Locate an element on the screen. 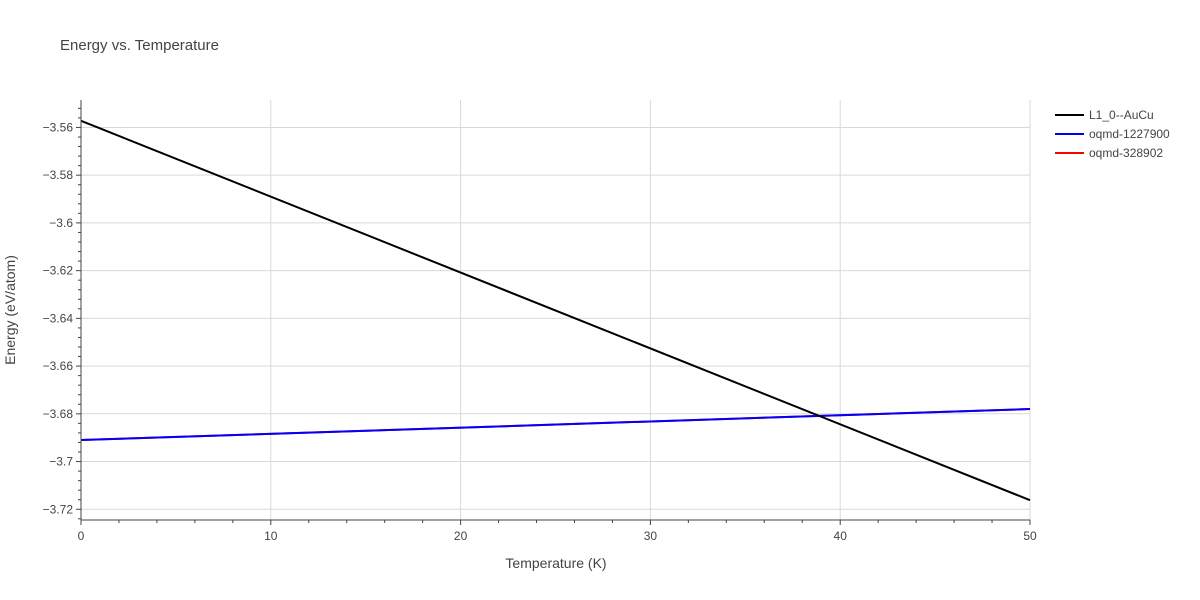  y-tick-label: −3.7 is located at coordinates (61, 462).